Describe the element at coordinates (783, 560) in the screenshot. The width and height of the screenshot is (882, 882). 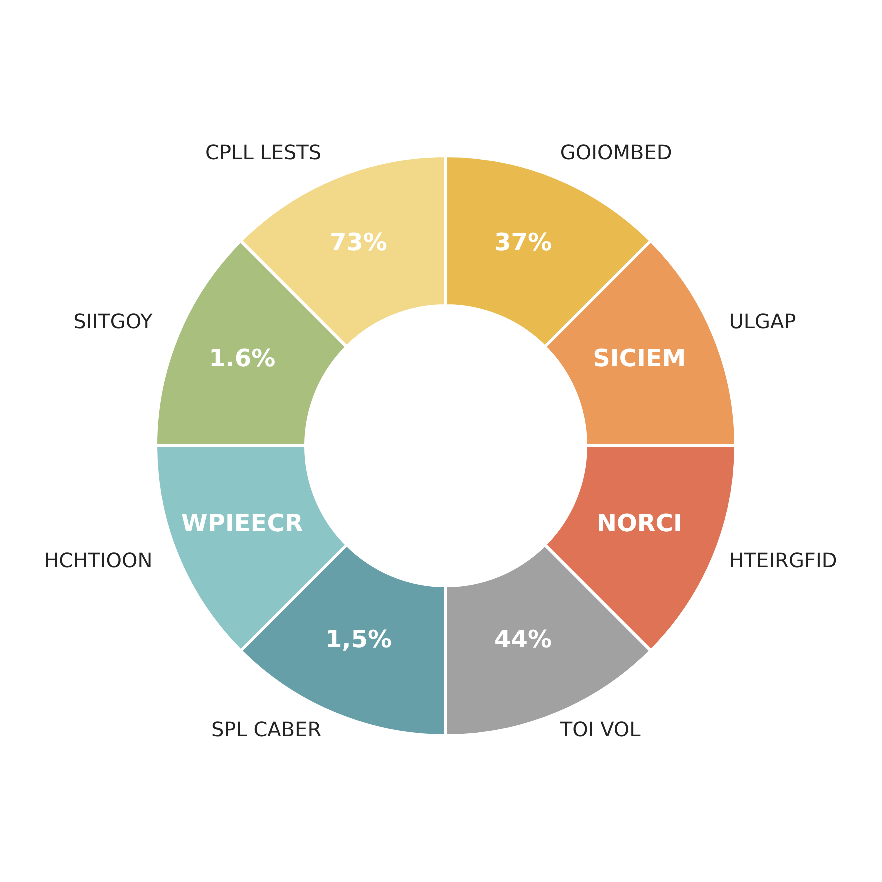
I see `slice-label: HTEIRGFID` at that location.